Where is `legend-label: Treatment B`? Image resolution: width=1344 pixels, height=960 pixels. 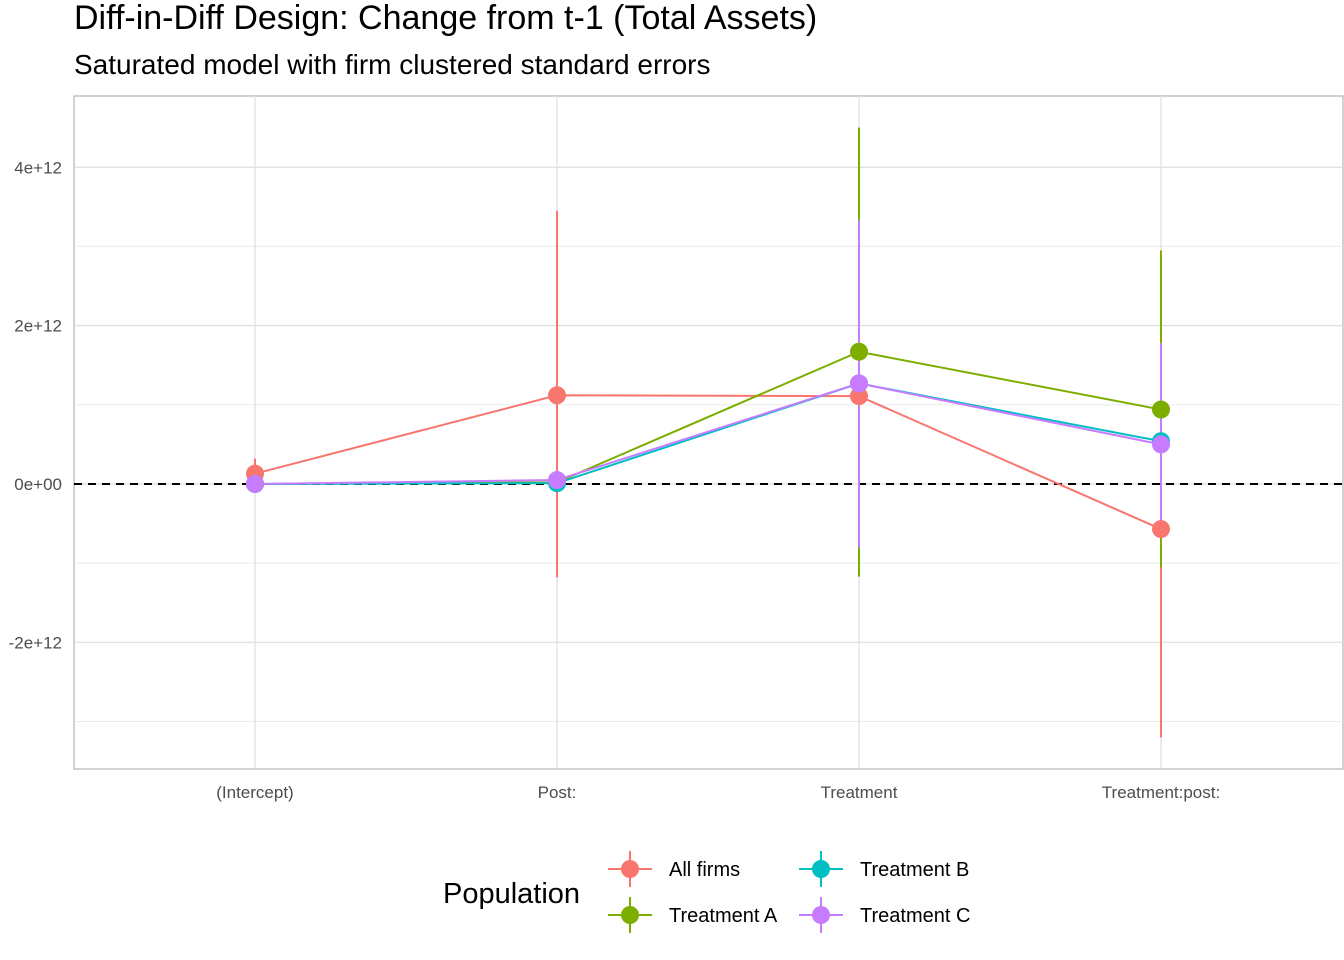
legend-label: Treatment B is located at coordinates (914, 870).